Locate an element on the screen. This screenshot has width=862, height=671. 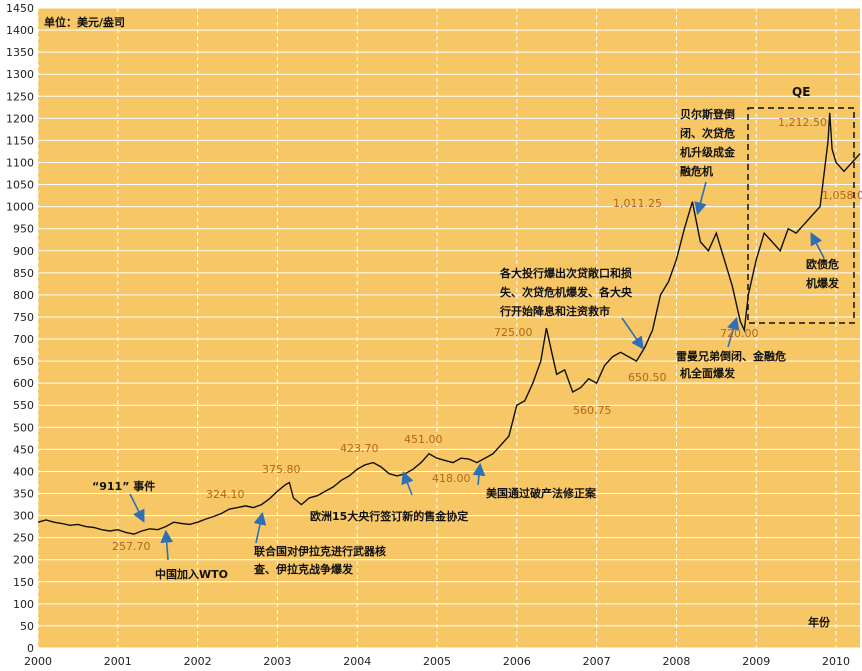
event-note: 机全面爆发 is located at coordinates (708, 373).